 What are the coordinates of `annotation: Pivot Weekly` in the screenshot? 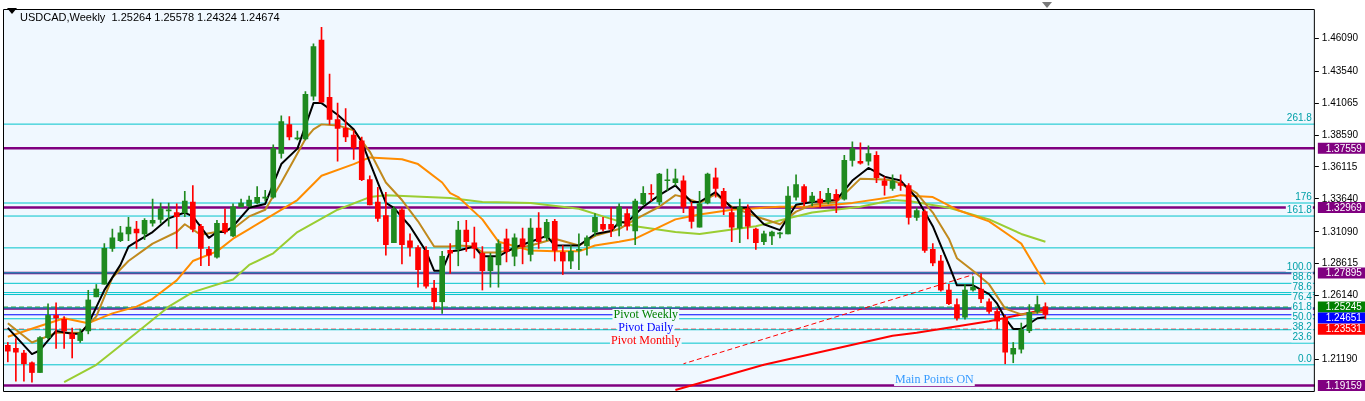 It's located at (646, 314).